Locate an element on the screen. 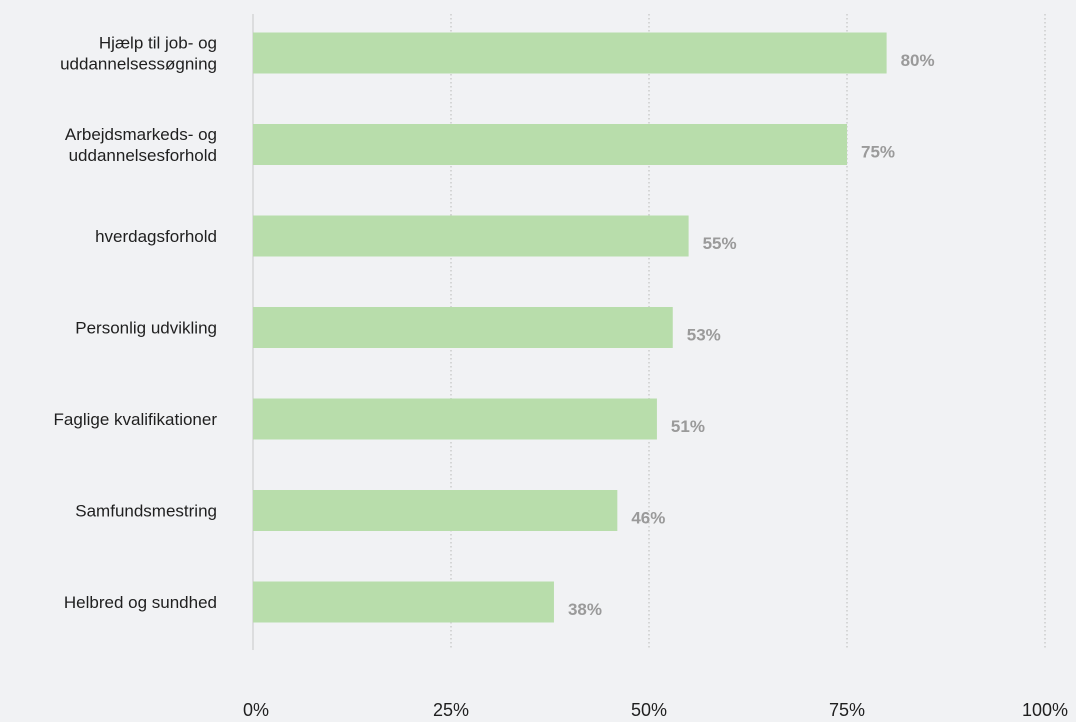 The width and height of the screenshot is (1076, 722). category-label-line: uddannelsessøgning is located at coordinates (138, 64).